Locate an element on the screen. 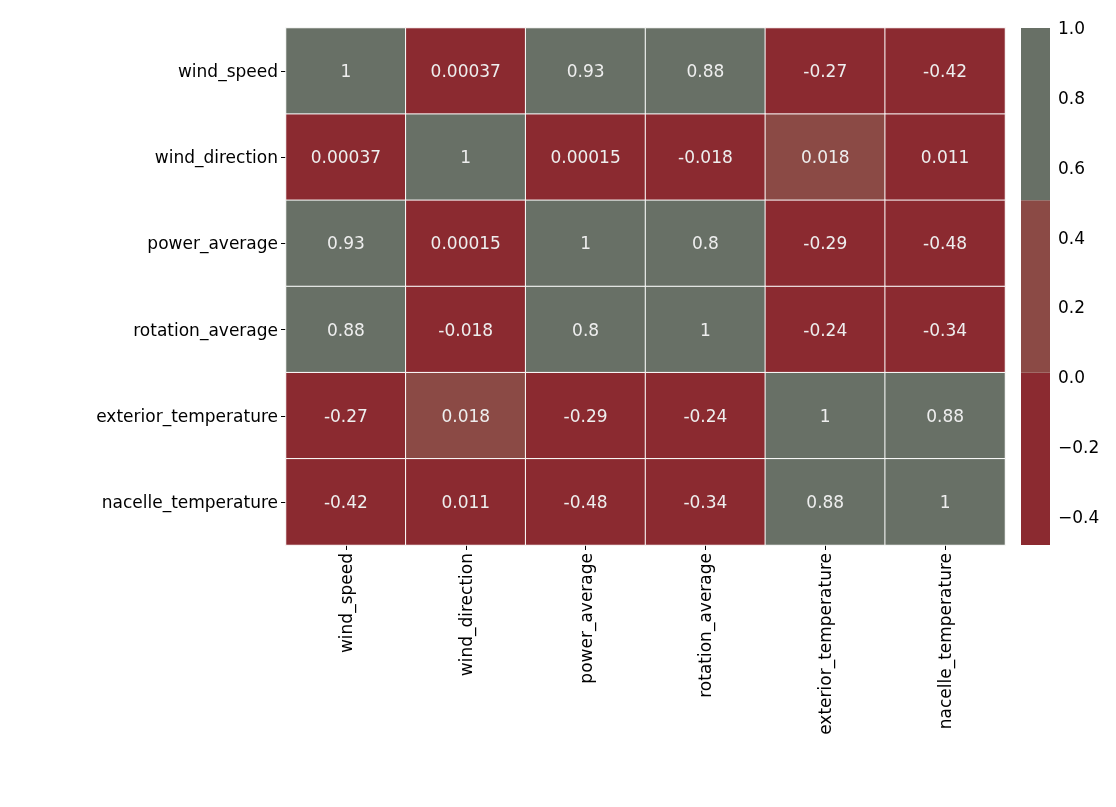 Image resolution: width=1116 pixels, height=807 pixels. color-bar-label: 0.6 is located at coordinates (1072, 167).